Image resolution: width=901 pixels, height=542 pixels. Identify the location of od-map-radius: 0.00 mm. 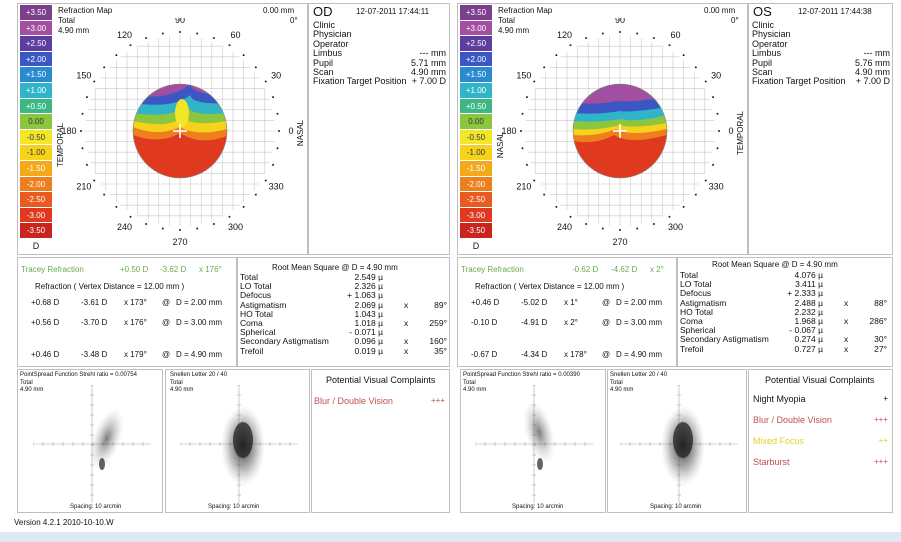
(279, 10).